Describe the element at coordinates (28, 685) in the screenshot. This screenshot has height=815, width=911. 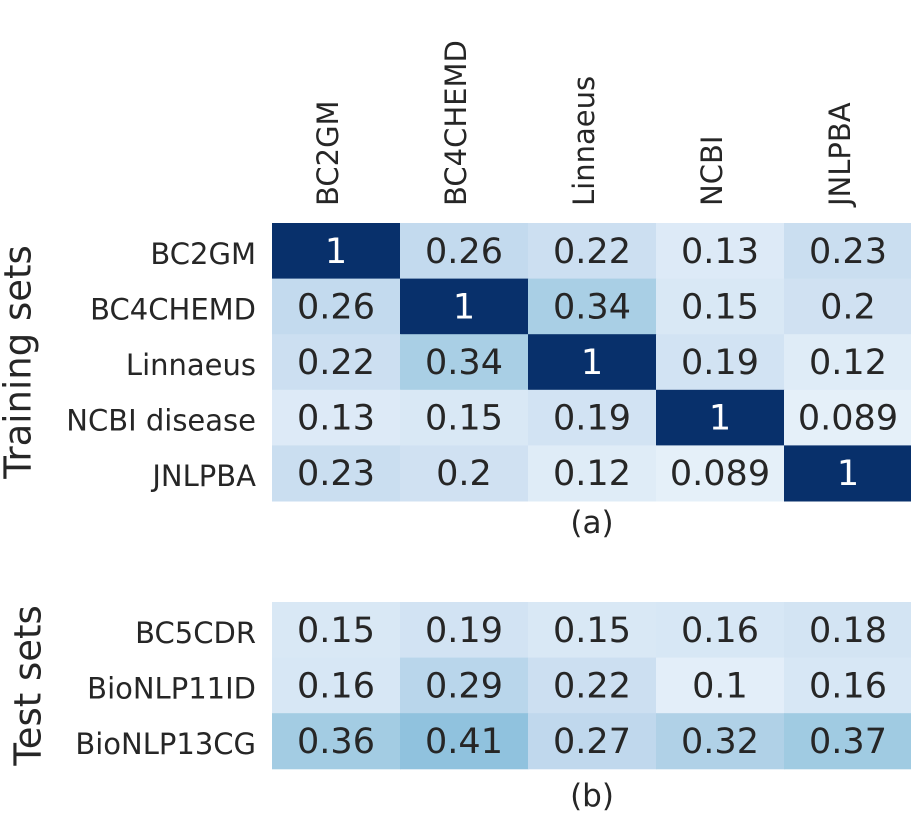
I see `y-axis-title: Test sets` at that location.